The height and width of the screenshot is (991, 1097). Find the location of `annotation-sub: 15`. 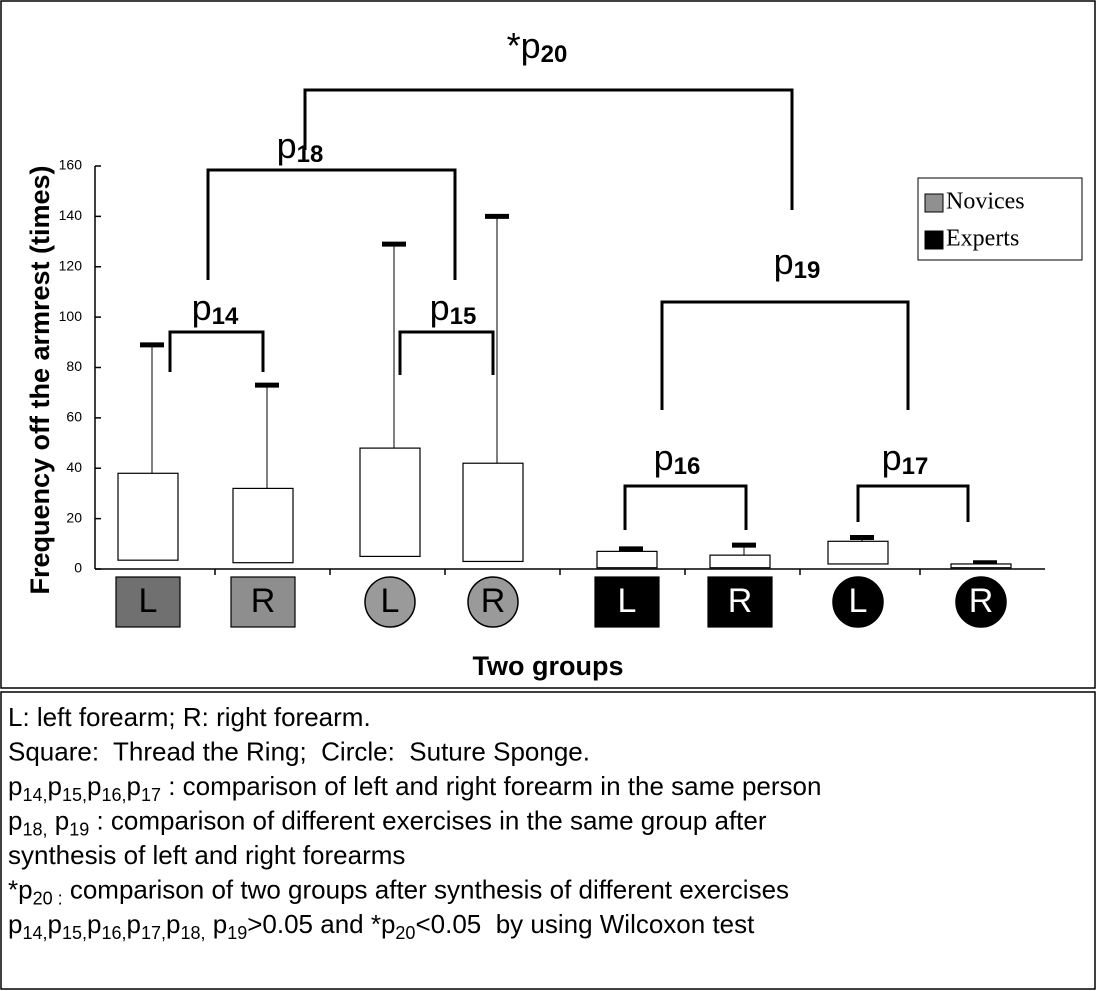

annotation-sub: 15 is located at coordinates (463, 316).